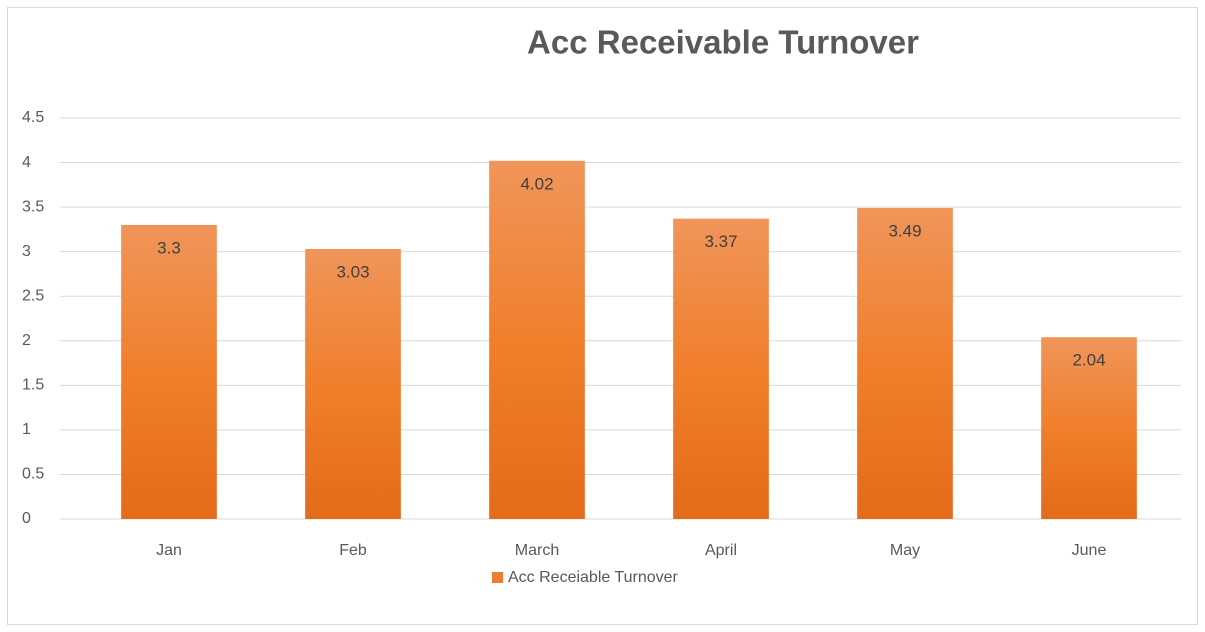 The width and height of the screenshot is (1205, 632). Describe the element at coordinates (593, 577) in the screenshot. I see `legend-label: Acc Receiable Turnover` at that location.